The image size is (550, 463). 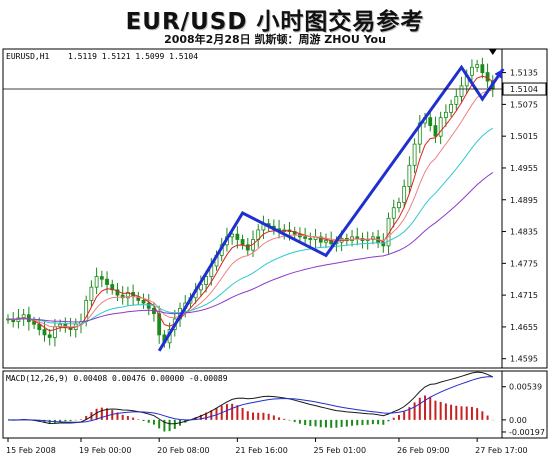 What do you see at coordinates (527, 432) in the screenshot?
I see `macd-tick-label: -0.00197` at bounding box center [527, 432].